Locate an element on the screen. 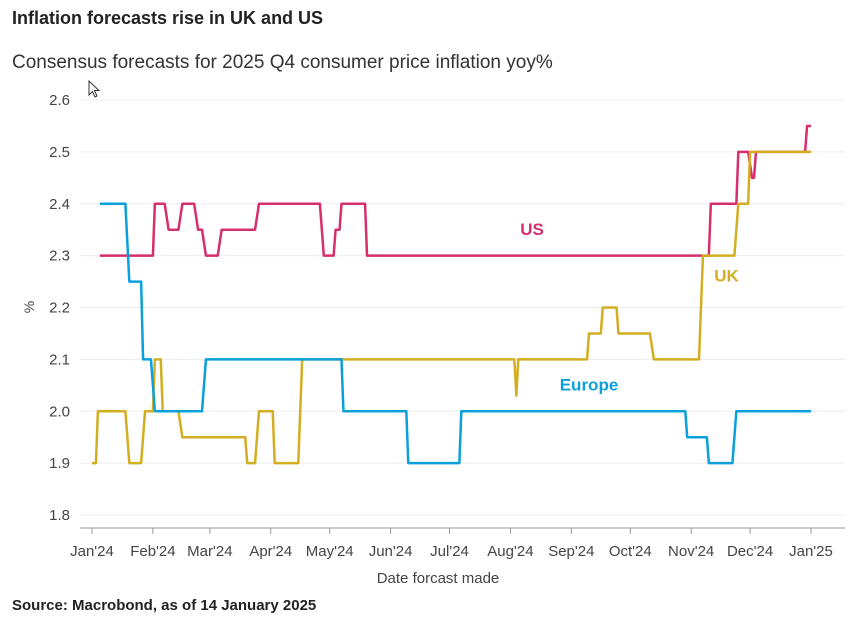 The height and width of the screenshot is (622, 860). x-axis-label: Date forcast made is located at coordinates (438, 578).